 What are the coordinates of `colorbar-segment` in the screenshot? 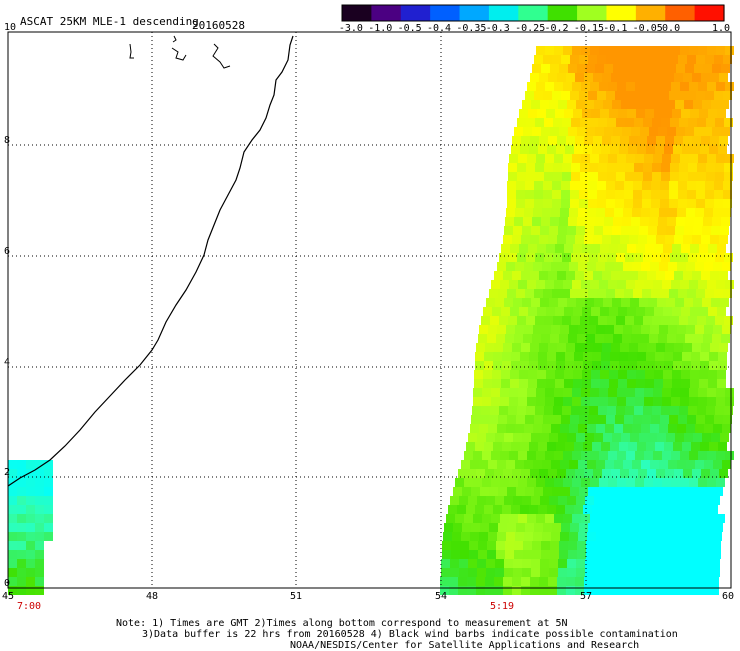 It's located at (386, 13).